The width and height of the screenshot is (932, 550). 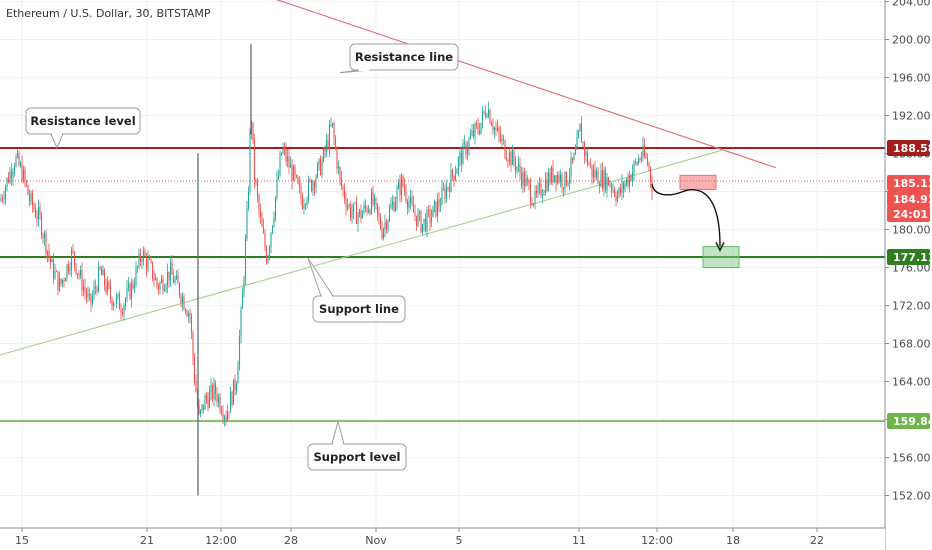 I want to click on target-zone-box, so click(x=721, y=257).